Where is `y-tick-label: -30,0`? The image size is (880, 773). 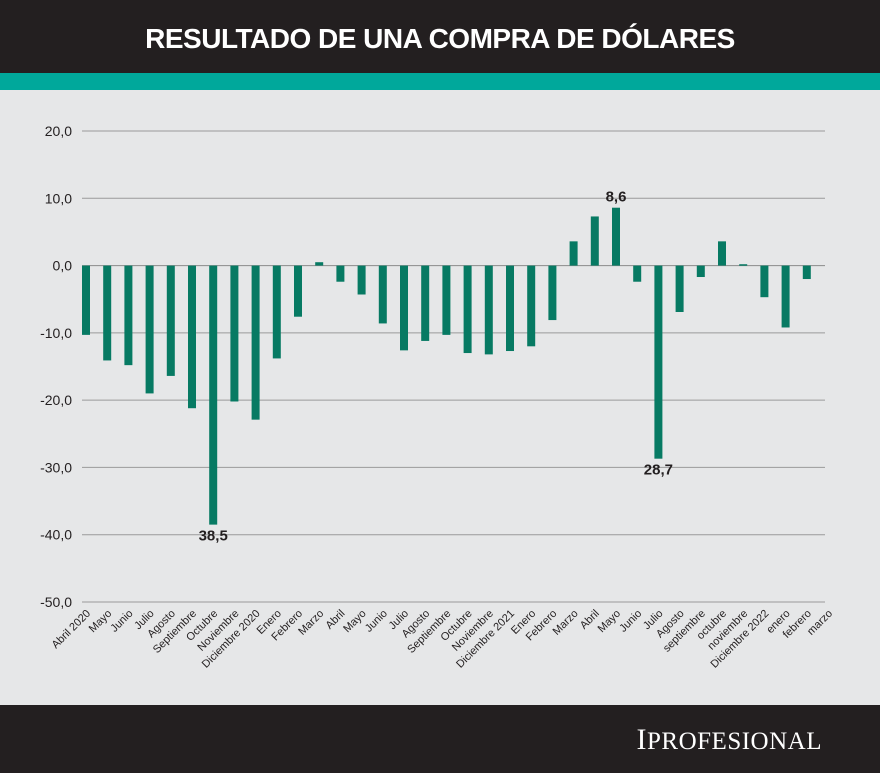
y-tick-label: -30,0 is located at coordinates (56, 467).